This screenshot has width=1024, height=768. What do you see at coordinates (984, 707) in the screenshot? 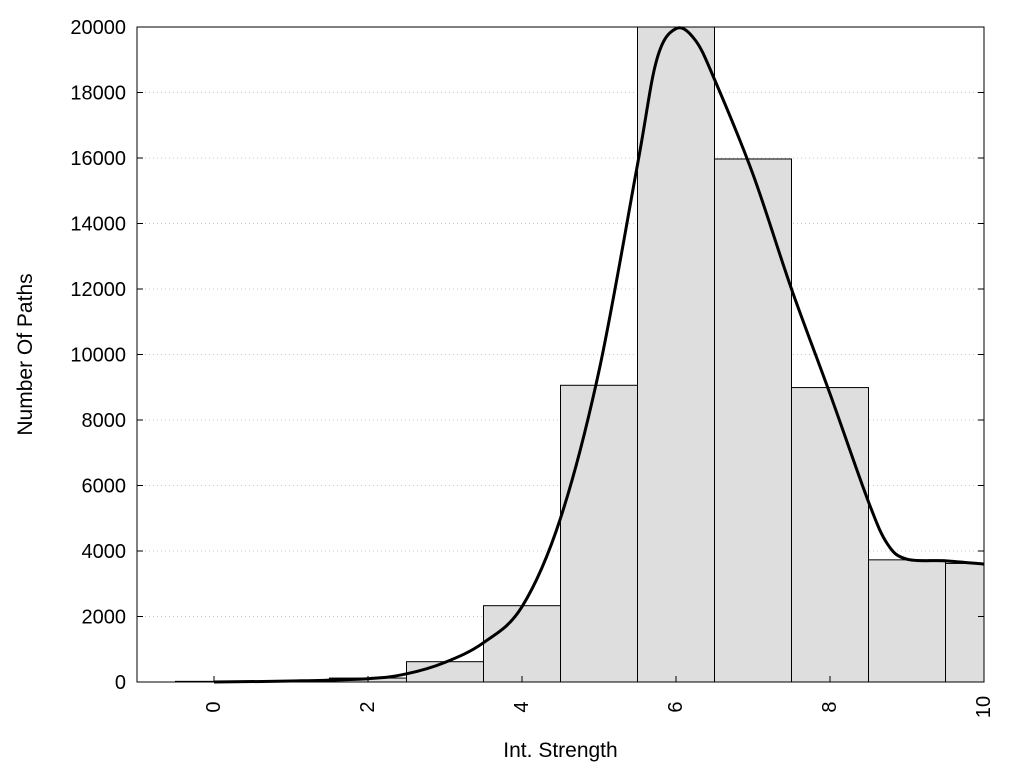
I see `x-tick-label: 10` at bounding box center [984, 707].